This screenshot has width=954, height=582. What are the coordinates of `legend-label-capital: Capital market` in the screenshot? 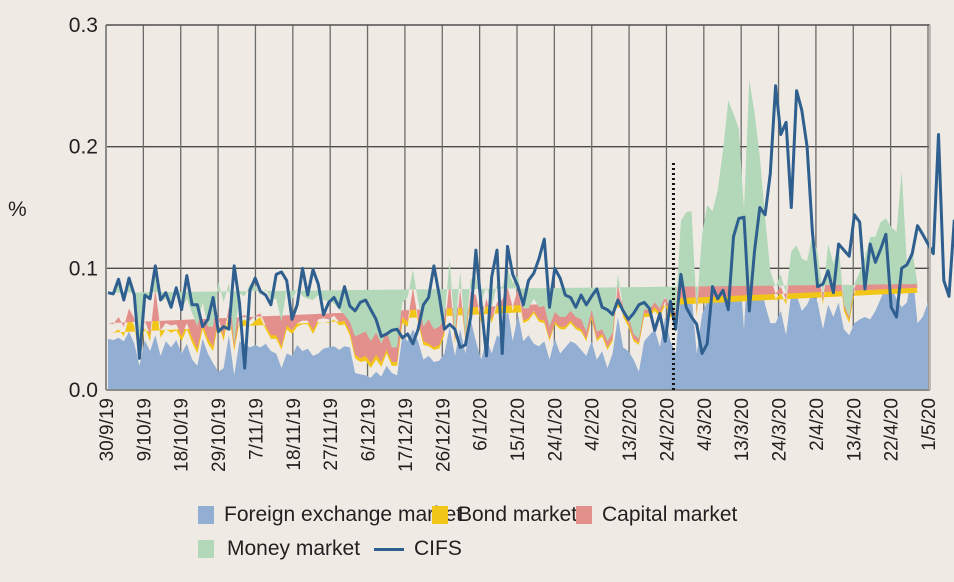 It's located at (670, 514).